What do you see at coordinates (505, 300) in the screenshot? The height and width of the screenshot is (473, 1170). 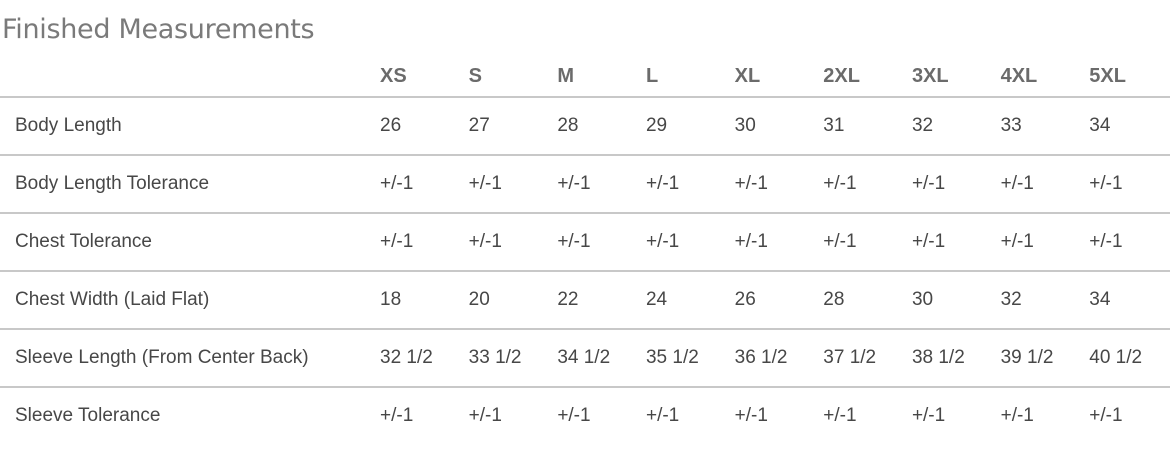 I see `measurement-cell: 20` at bounding box center [505, 300].